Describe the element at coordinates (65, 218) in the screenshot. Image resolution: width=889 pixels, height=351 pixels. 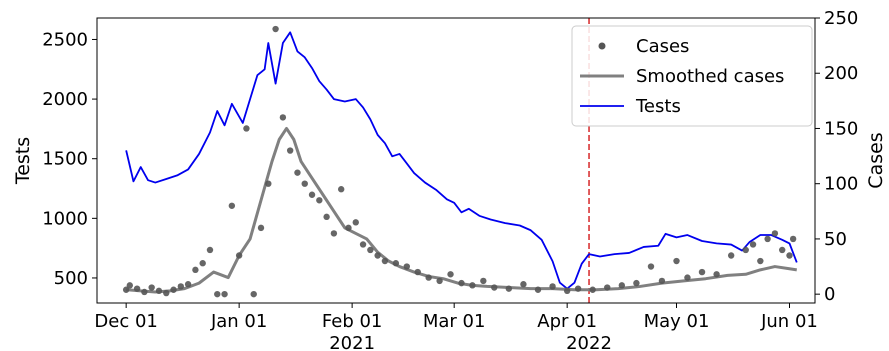
I see `y-left-tick-label: 1000` at that location.